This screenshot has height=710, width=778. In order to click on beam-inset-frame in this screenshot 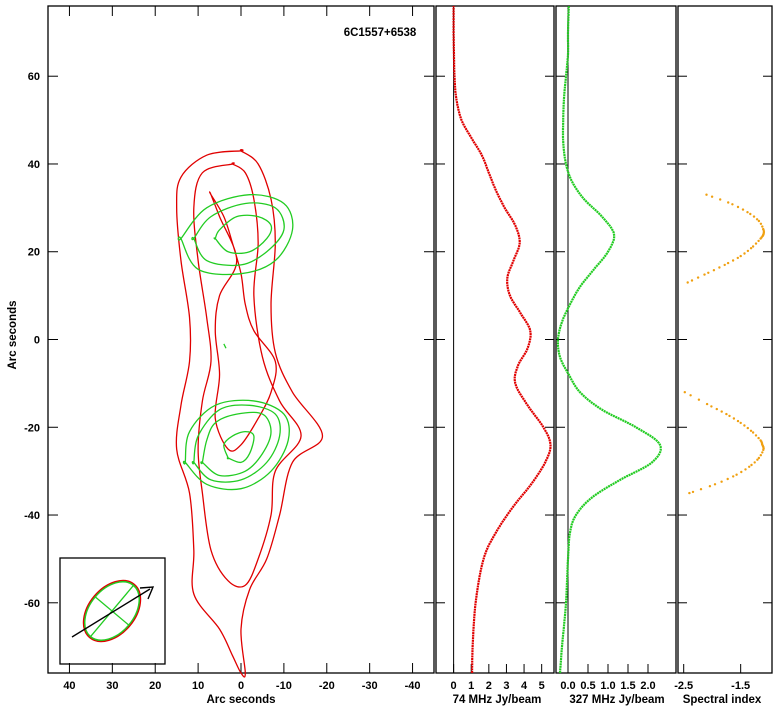, I will do `click(112, 611)`.